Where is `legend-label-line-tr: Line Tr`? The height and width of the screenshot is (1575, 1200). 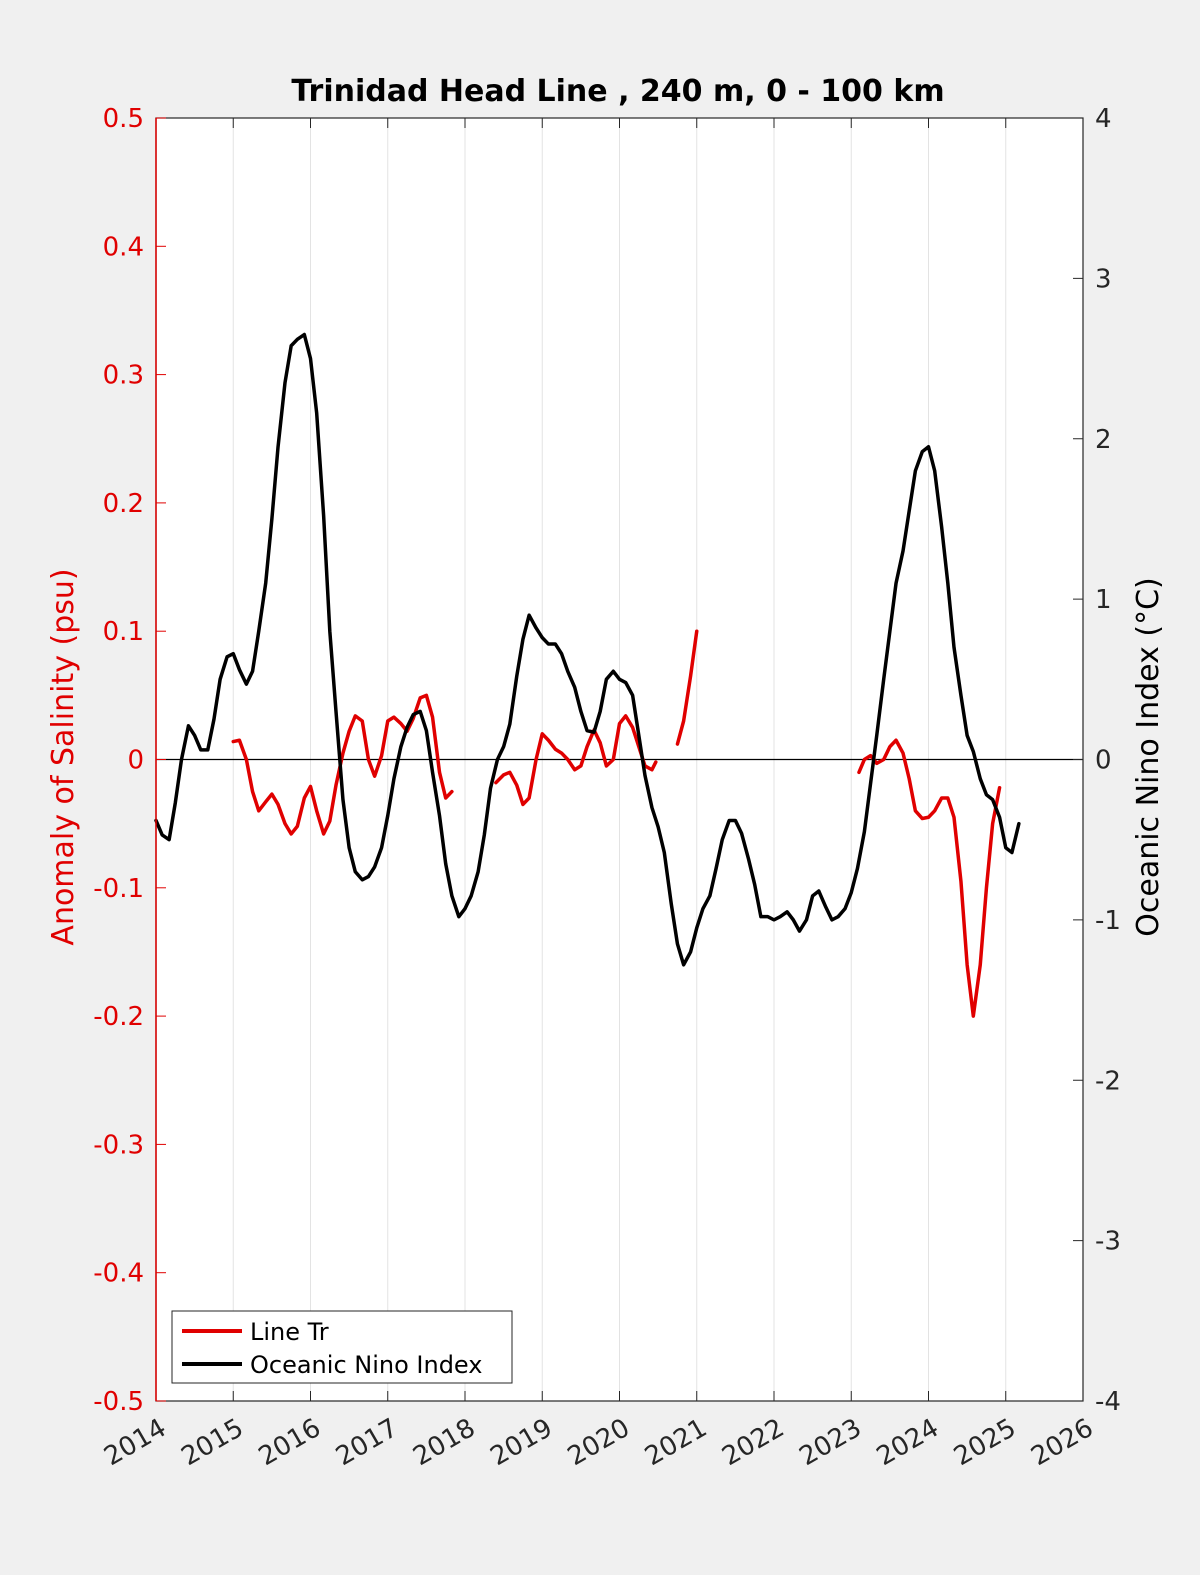 legend-label-line-tr: Line Tr is located at coordinates (289, 1332).